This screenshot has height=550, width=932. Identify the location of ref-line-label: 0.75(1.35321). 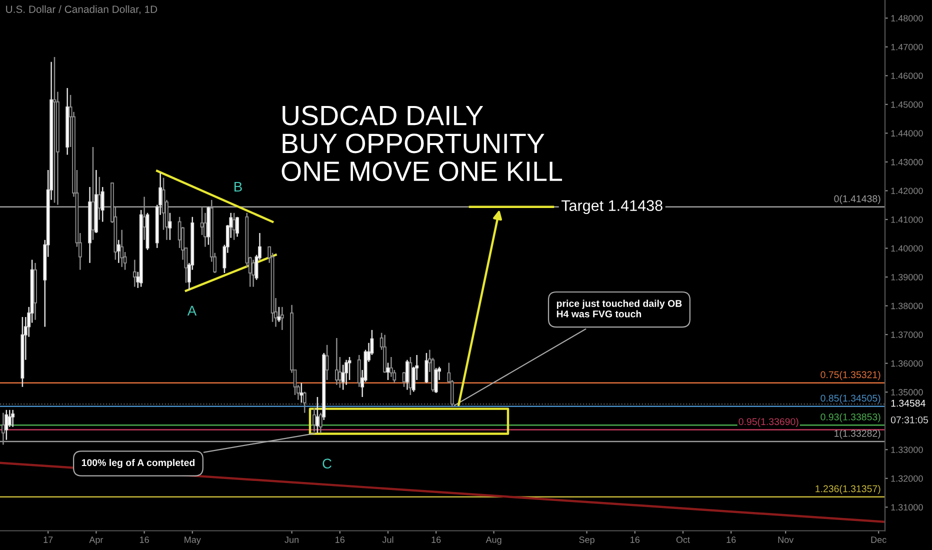
(850, 375).